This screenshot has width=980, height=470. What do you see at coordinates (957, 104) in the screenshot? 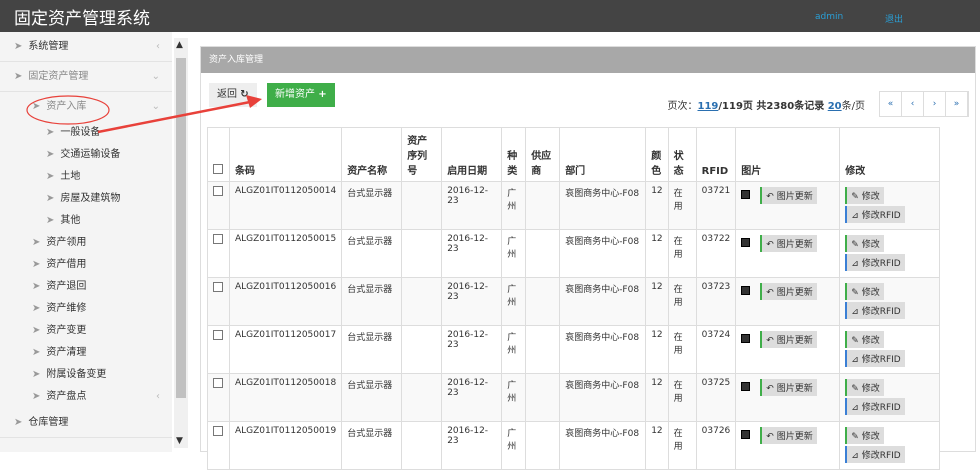
I see `pager-button: »` at bounding box center [957, 104].